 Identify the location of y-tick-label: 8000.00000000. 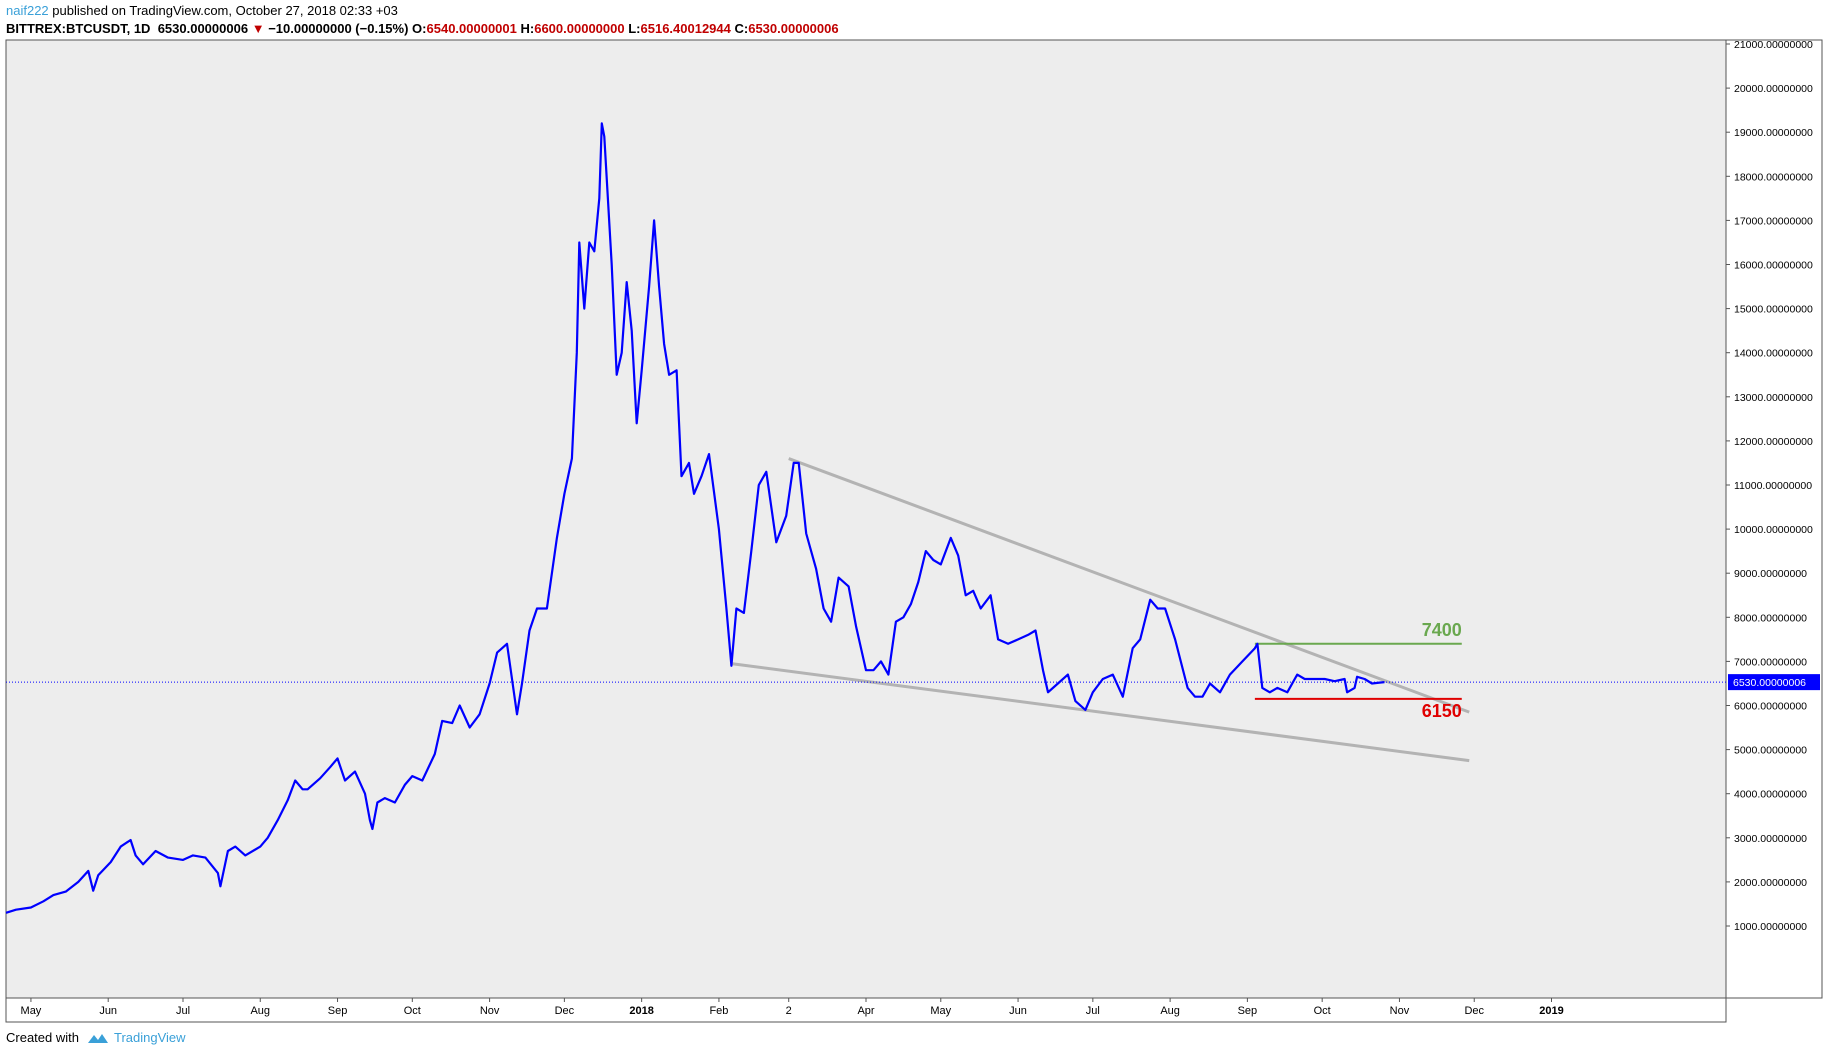
(1770, 618).